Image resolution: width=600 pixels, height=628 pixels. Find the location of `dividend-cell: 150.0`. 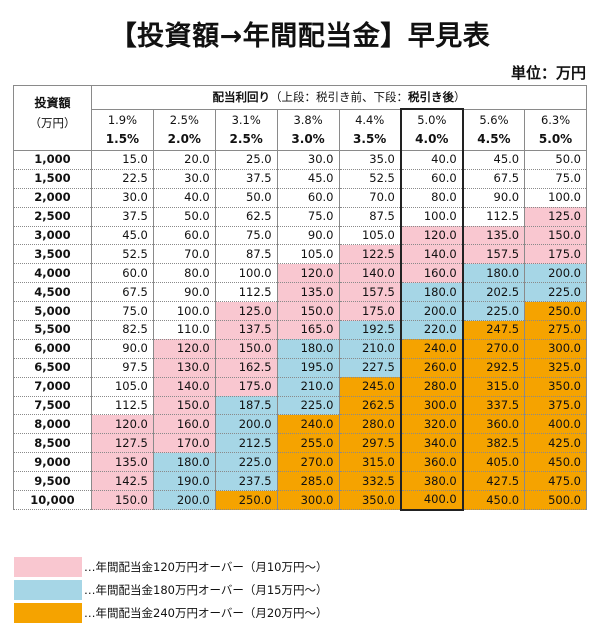

dividend-cell: 150.0 is located at coordinates (555, 235).